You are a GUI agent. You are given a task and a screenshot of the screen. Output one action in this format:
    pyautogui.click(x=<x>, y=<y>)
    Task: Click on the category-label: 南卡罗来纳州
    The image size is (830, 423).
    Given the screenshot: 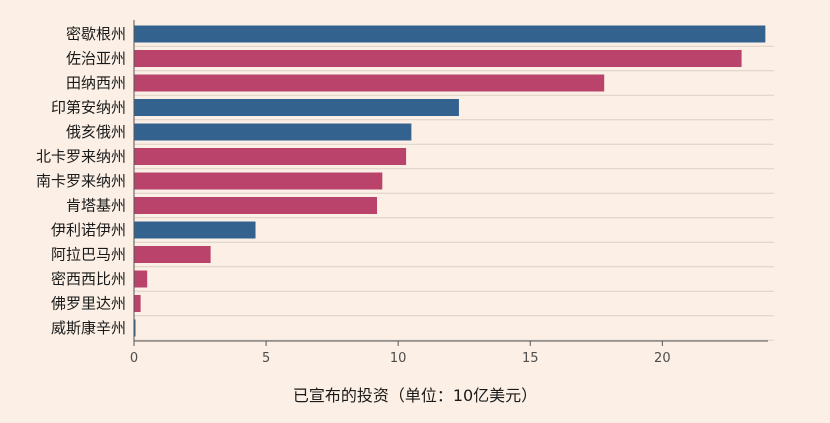 What is the action you would take?
    pyautogui.click(x=81, y=181)
    